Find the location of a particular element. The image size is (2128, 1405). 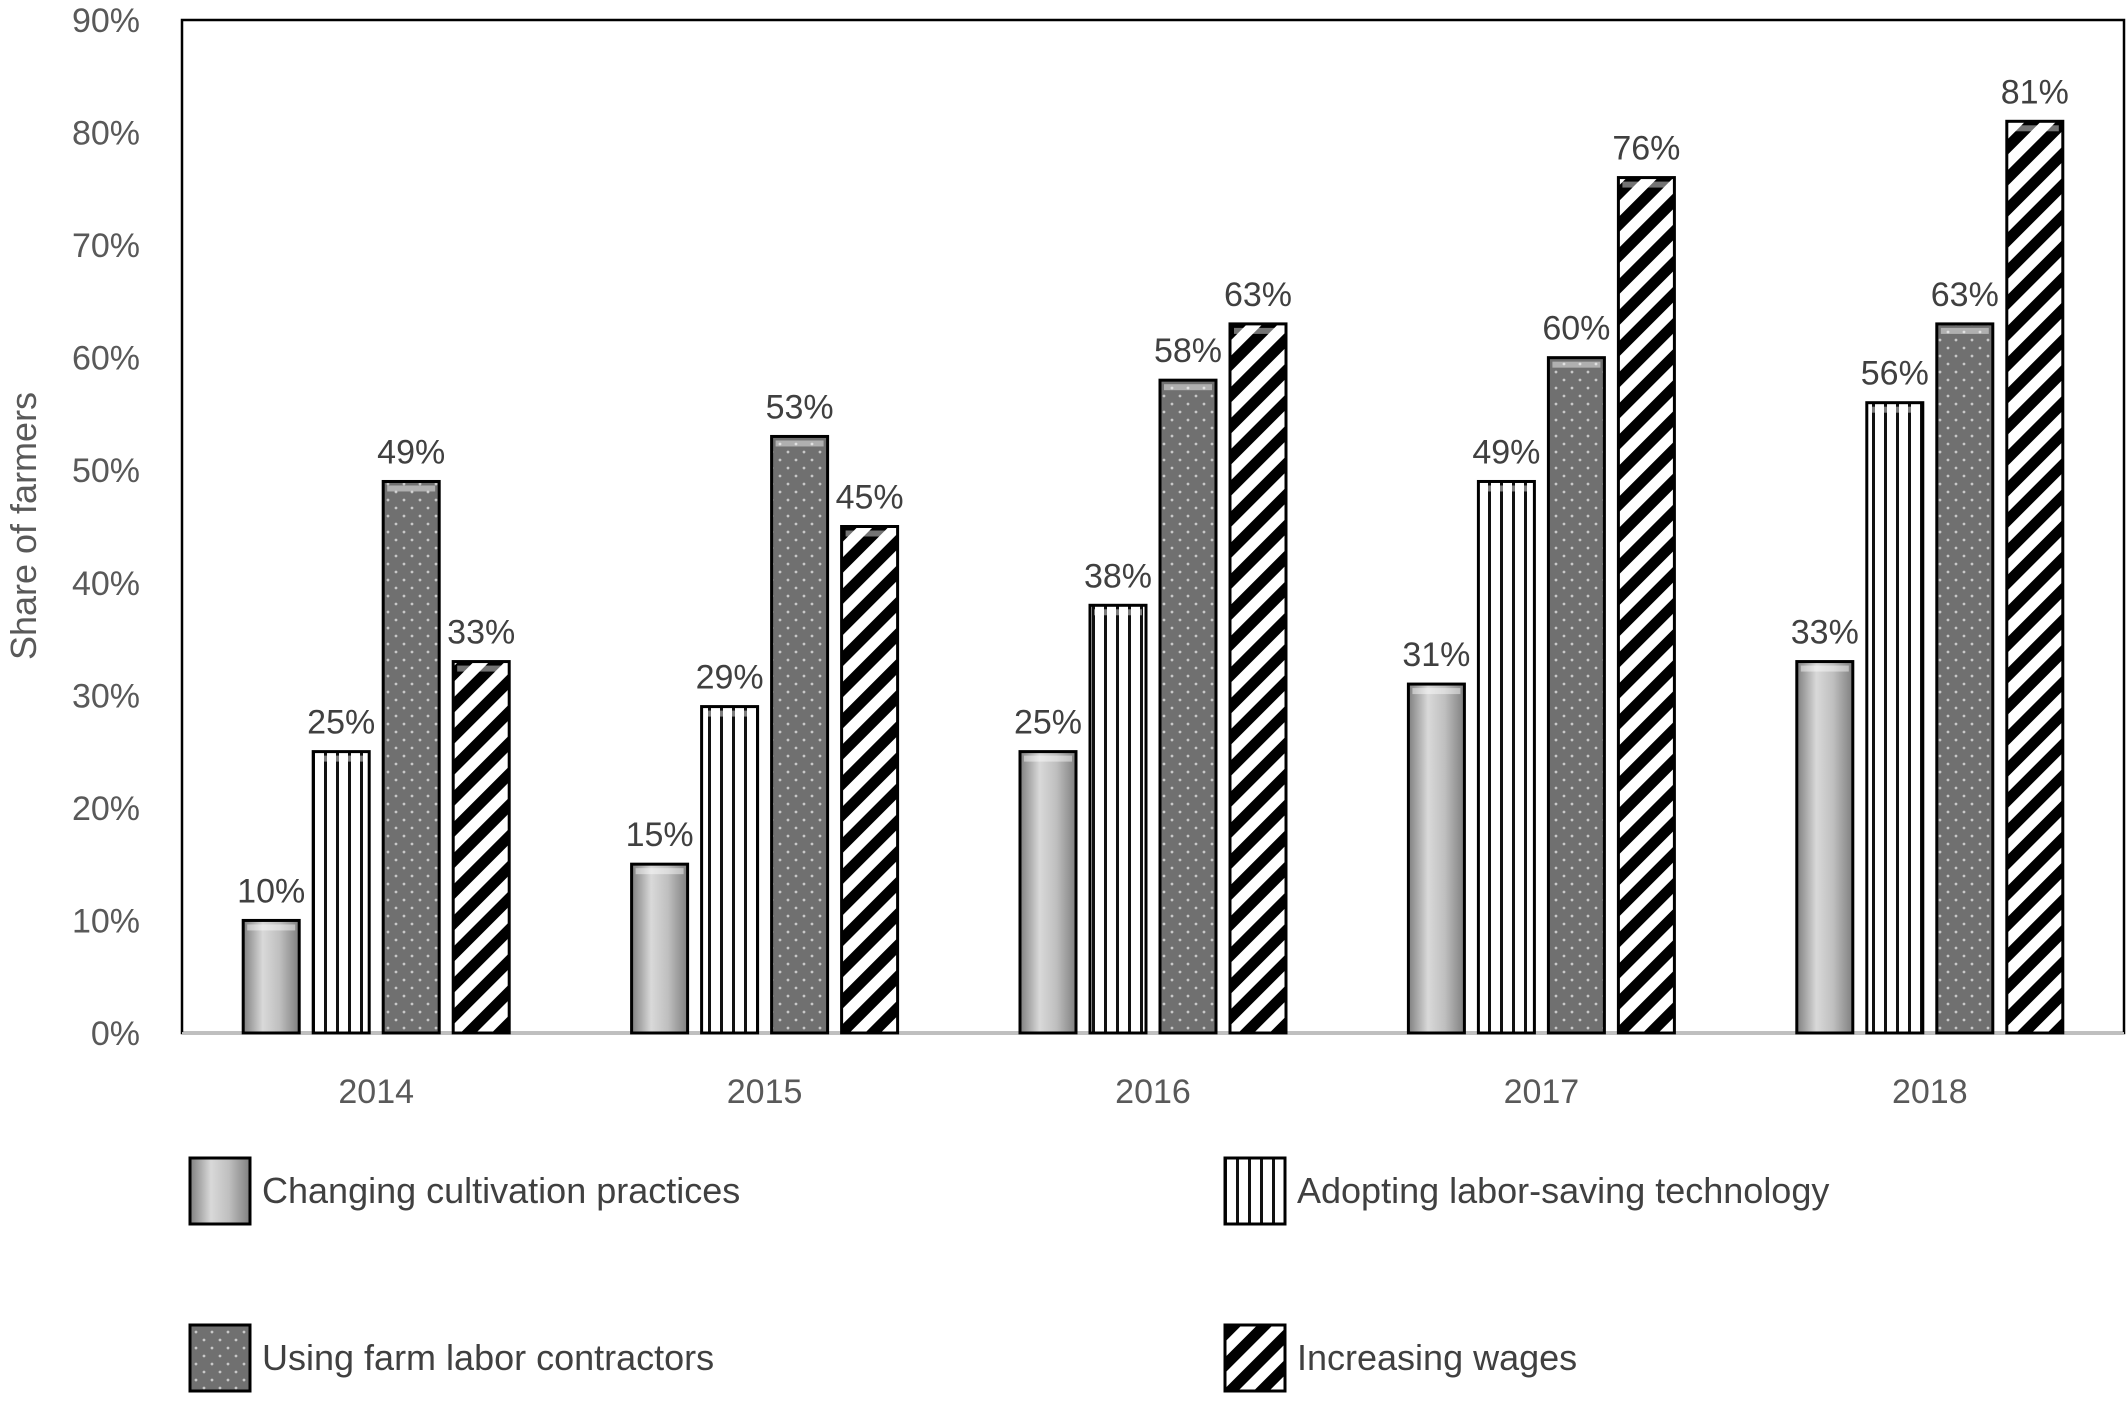

data-label: 15% is located at coordinates (660, 835).